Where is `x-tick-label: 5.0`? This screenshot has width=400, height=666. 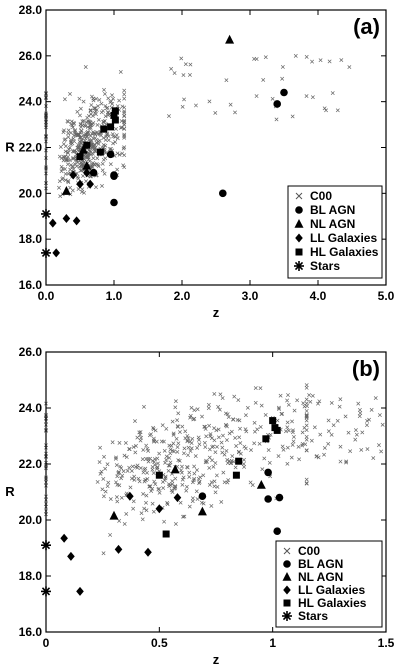 x-tick-label: 5.0 is located at coordinates (386, 296).